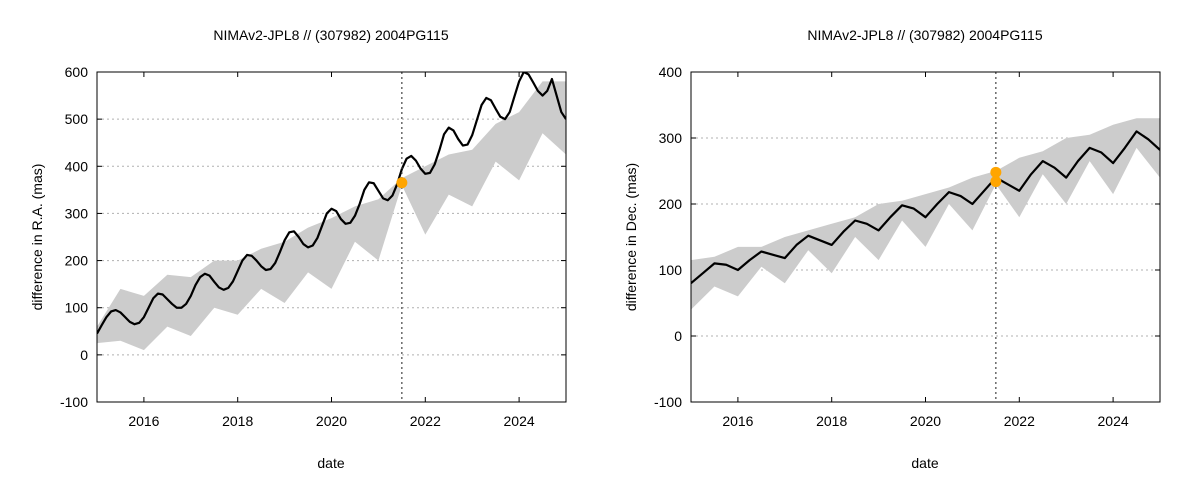  Describe the element at coordinates (631, 237) in the screenshot. I see `y-axis-label: difference in Dec. (mas)` at that location.